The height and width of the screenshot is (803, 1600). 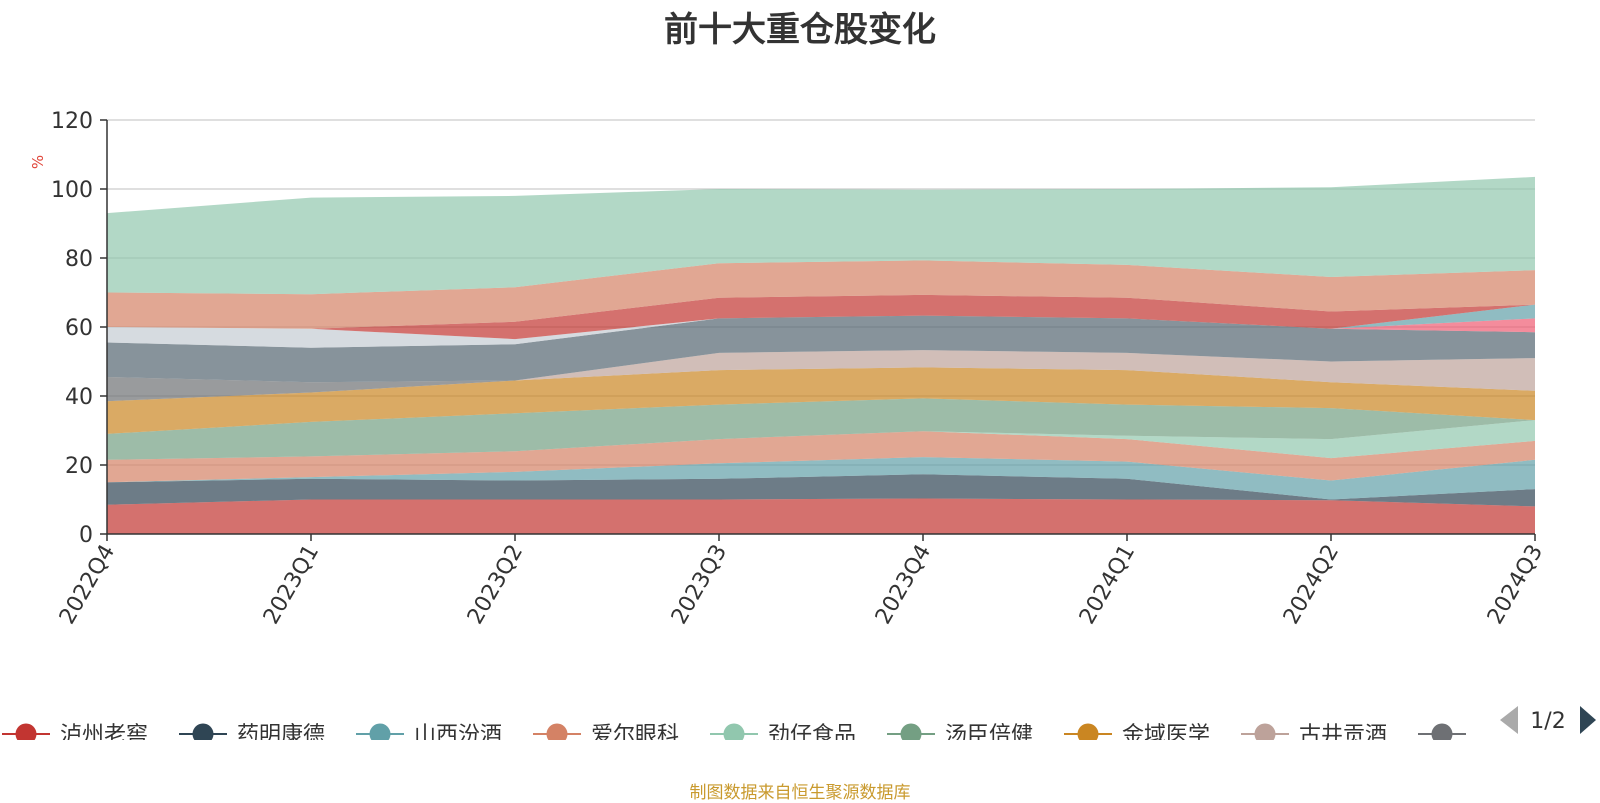 What do you see at coordinates (86, 535) in the screenshot?
I see `y-tick-label: 0` at bounding box center [86, 535].